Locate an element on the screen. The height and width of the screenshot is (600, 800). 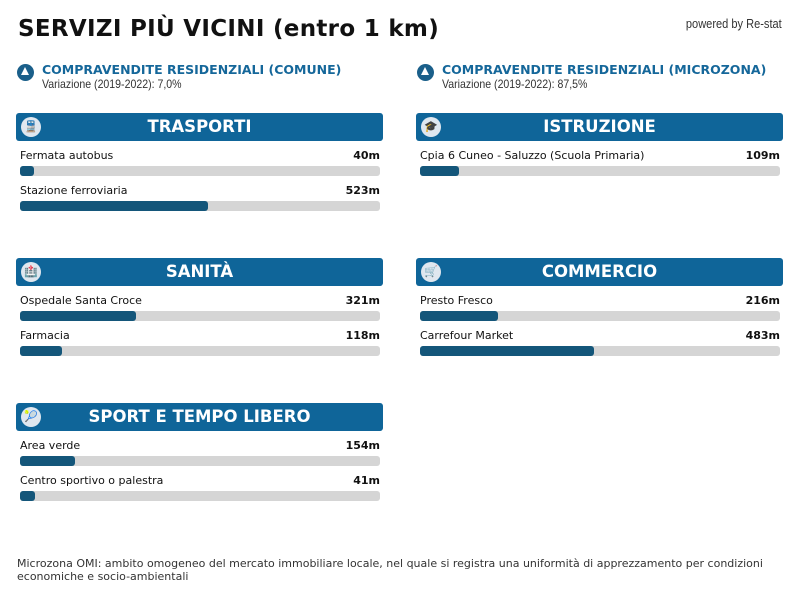
list-item: Centro sportivo o palestra 41m is located at coordinates (200, 487).